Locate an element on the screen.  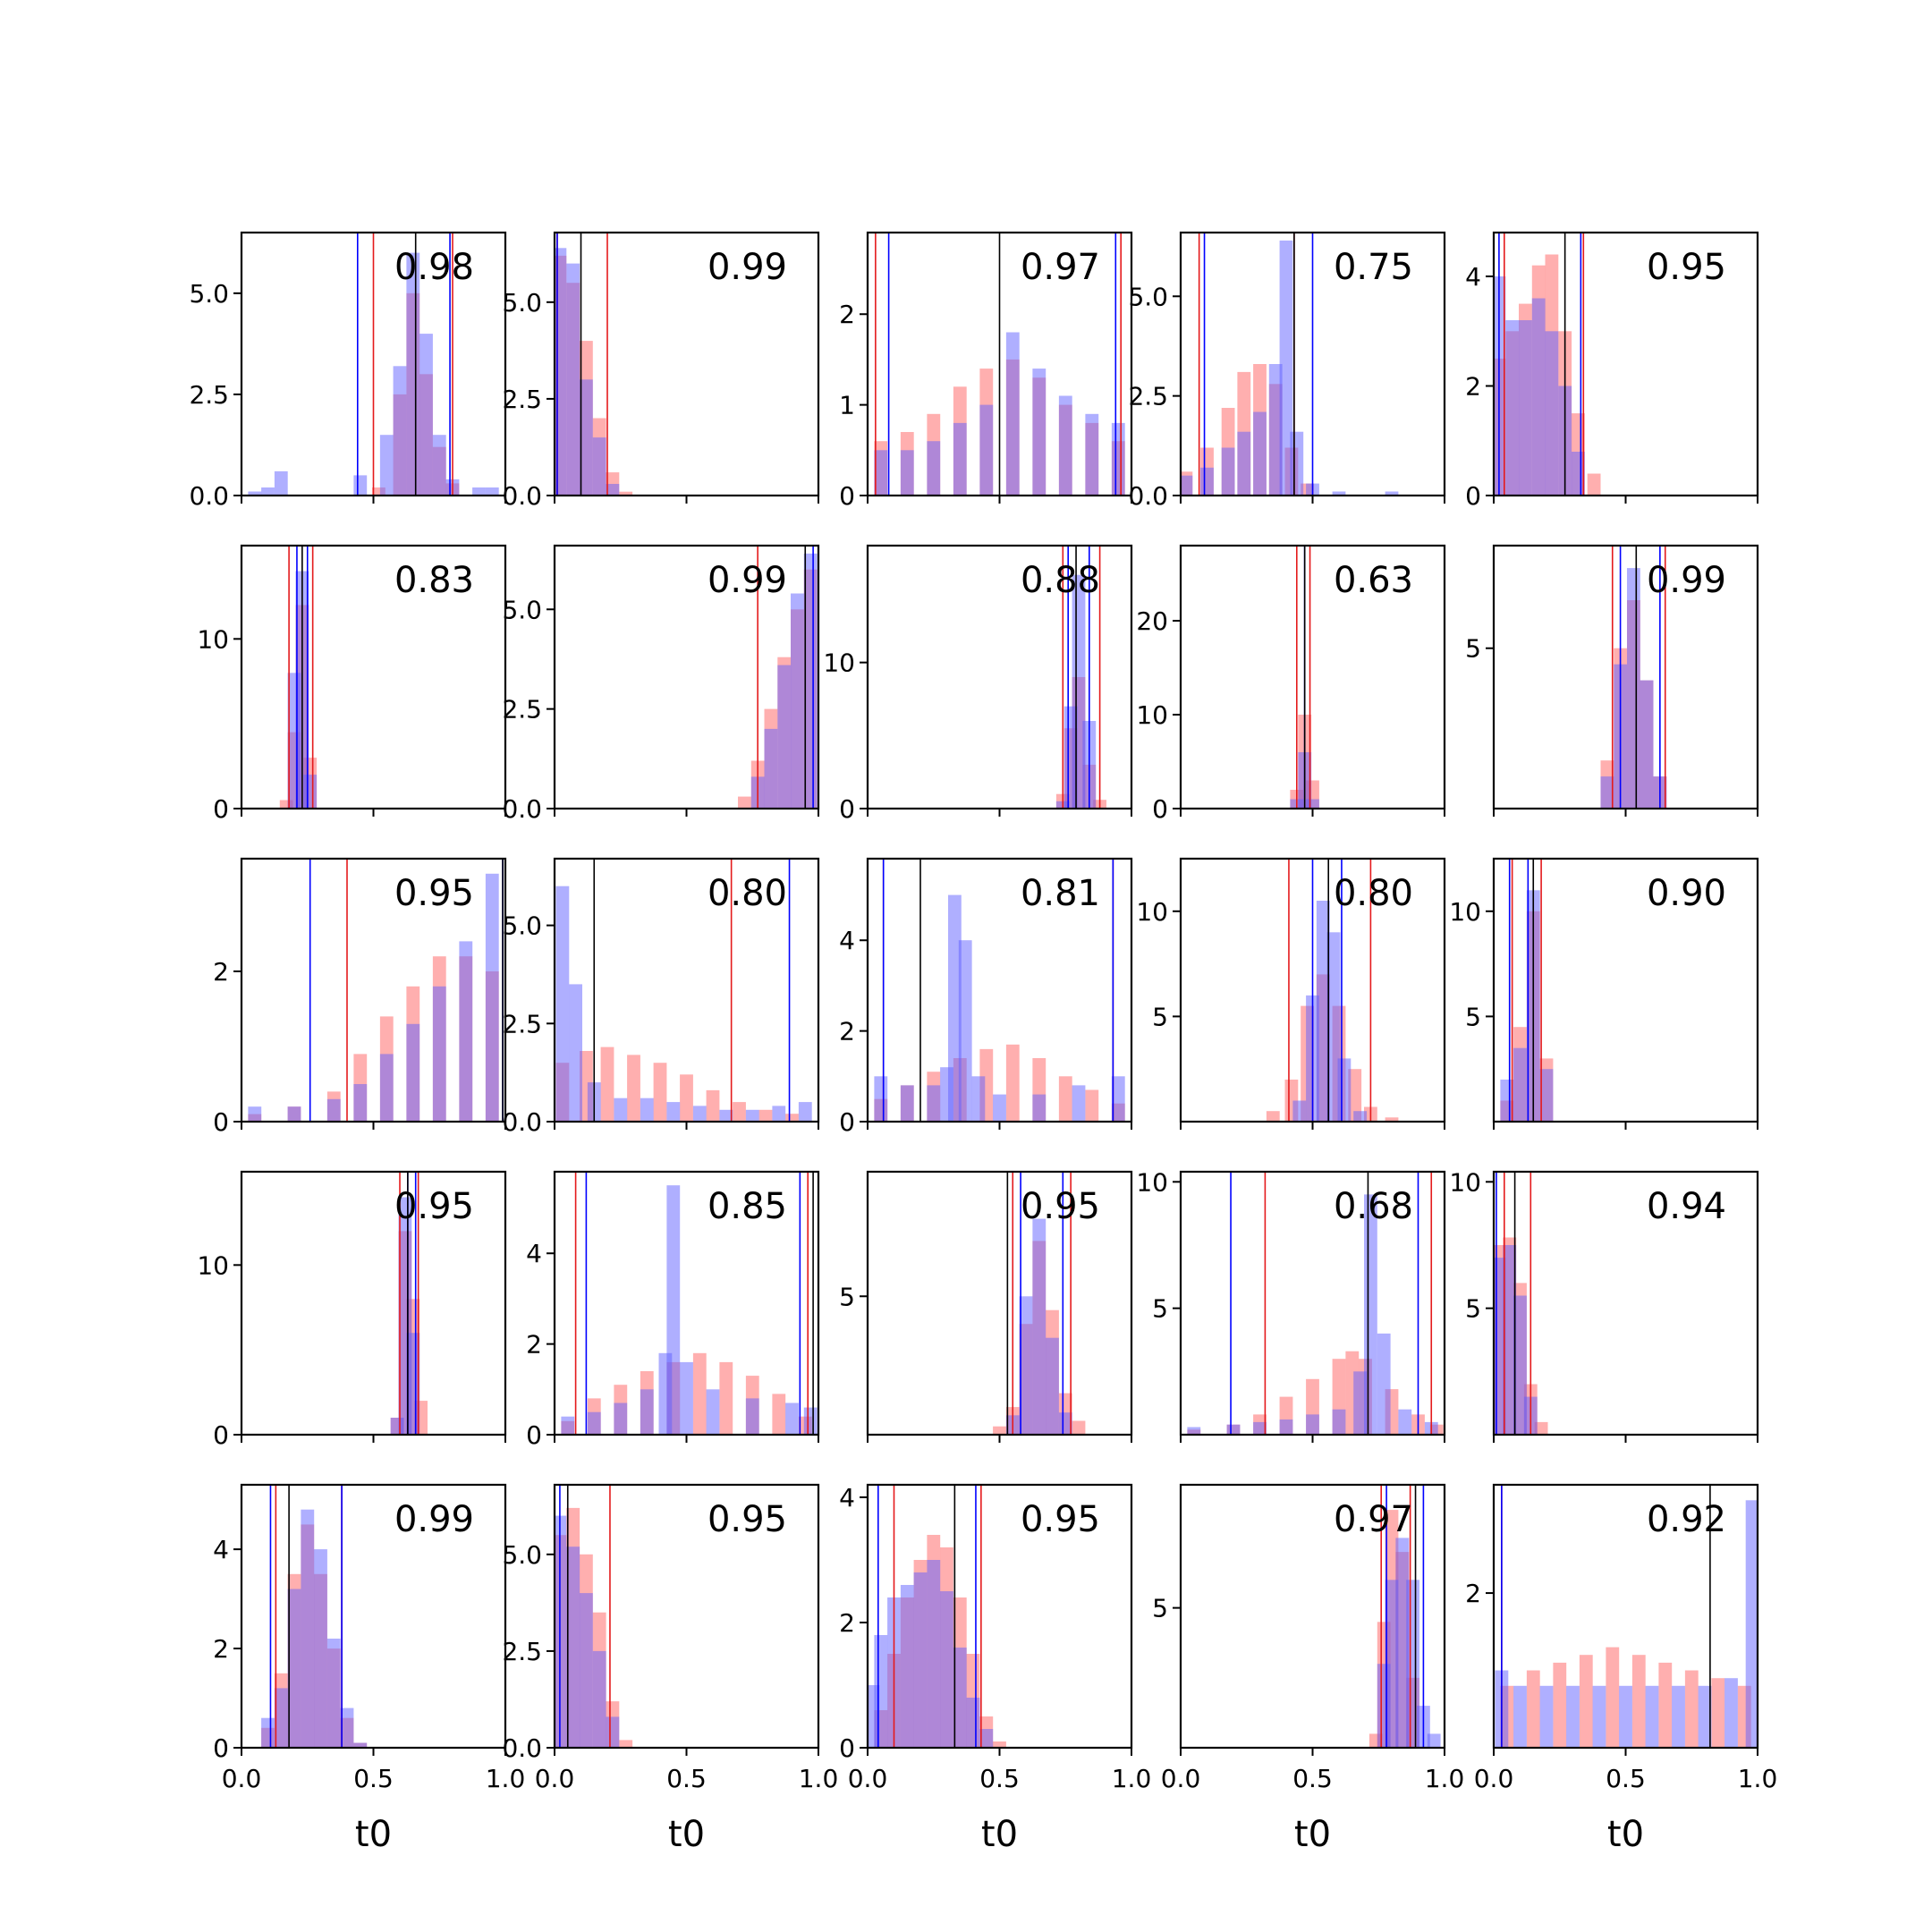
subplot-16: 0 10 0.95 is located at coordinates (352, 1310).